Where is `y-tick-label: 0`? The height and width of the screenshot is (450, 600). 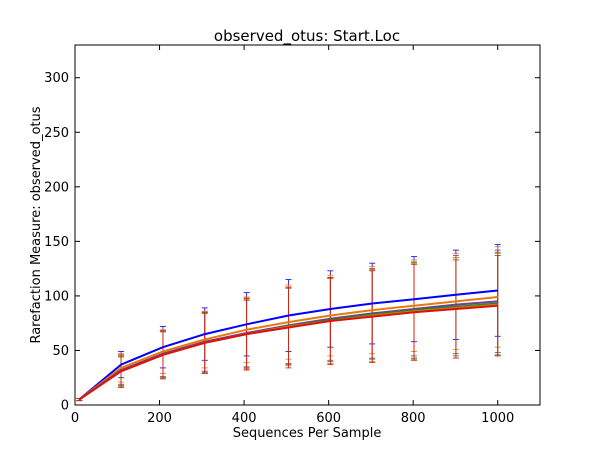
y-tick-label: 0 is located at coordinates (65, 406).